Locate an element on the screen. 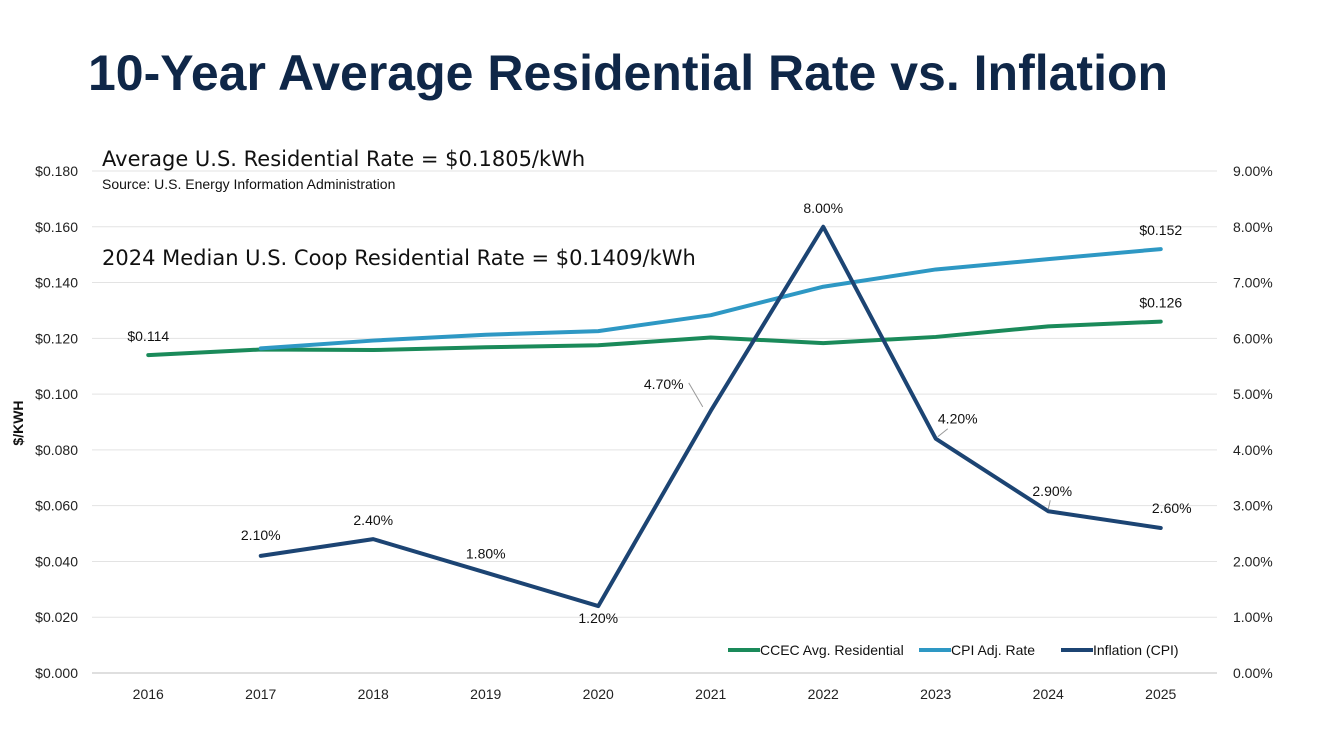 The width and height of the screenshot is (1320, 737). right-tick-label: 3.00% is located at coordinates (1253, 506).